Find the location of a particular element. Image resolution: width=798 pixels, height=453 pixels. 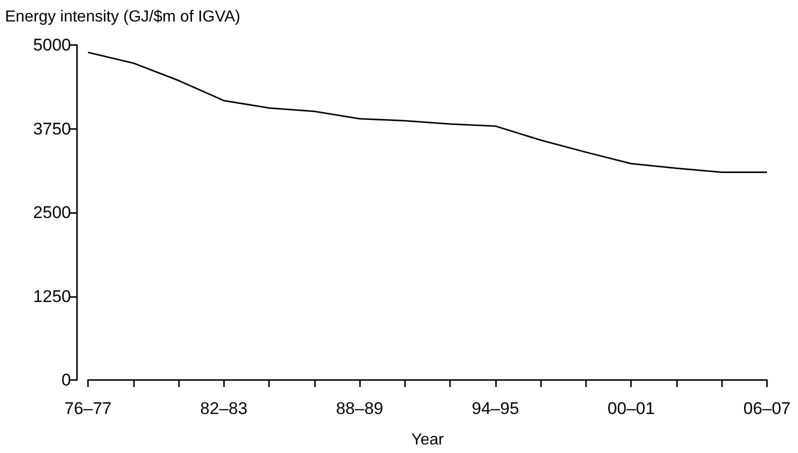

x-tick-label: 00–01 is located at coordinates (631, 408).